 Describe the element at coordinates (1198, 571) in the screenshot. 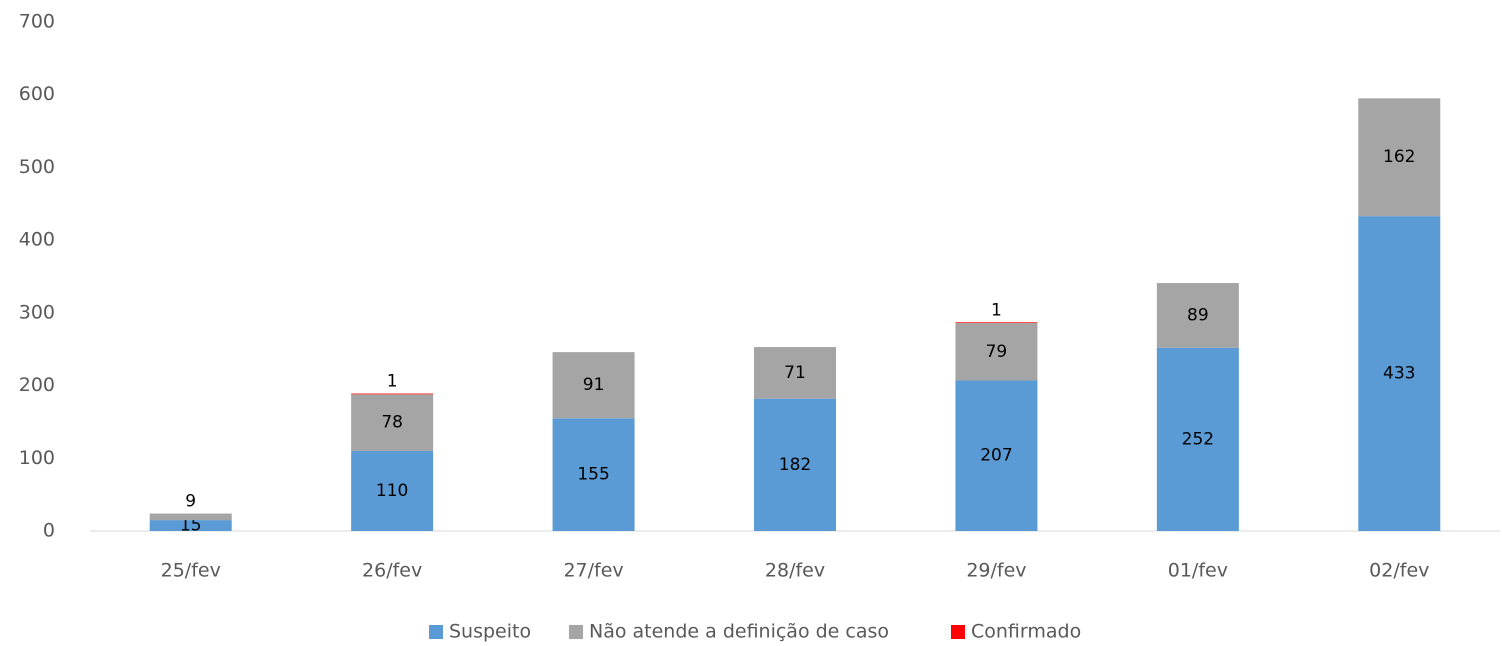

I see `x-tick-label: 01/fev` at that location.